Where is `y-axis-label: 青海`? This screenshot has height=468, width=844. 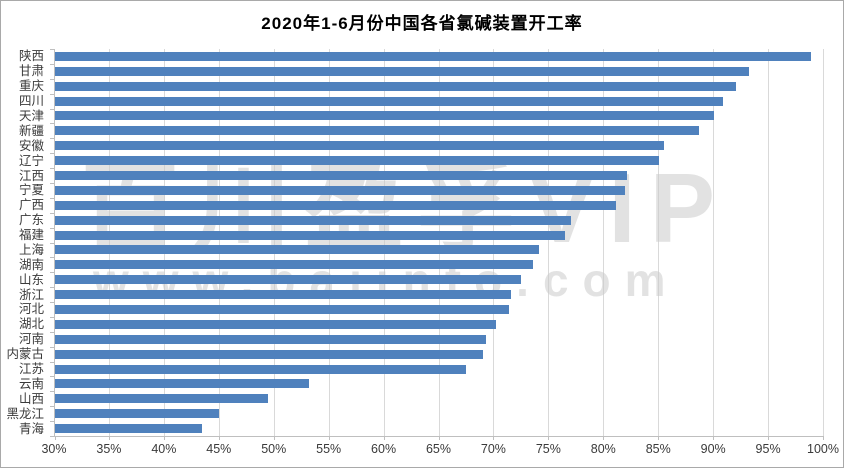 y-axis-label: 青海 is located at coordinates (31, 428).